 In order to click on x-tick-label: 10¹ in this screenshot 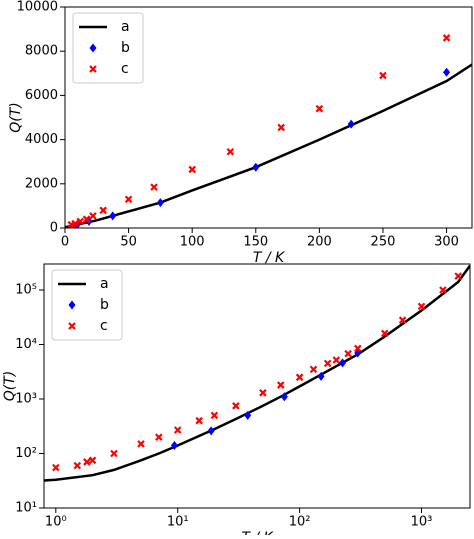, I will do `click(178, 522)`.